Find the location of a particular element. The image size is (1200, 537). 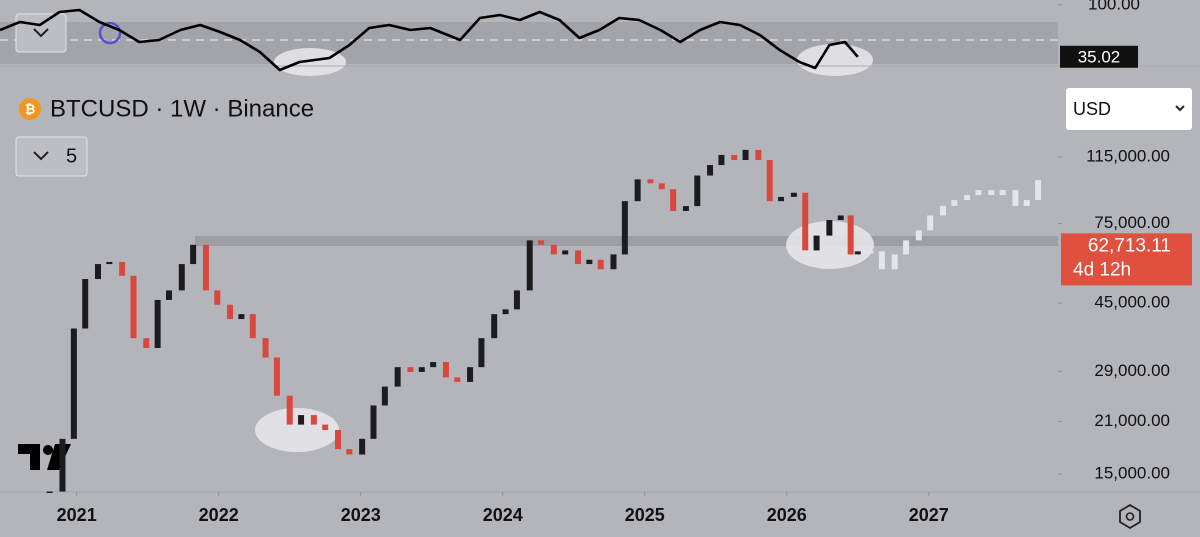

countdown-label: 4d 12h is located at coordinates (1102, 269).